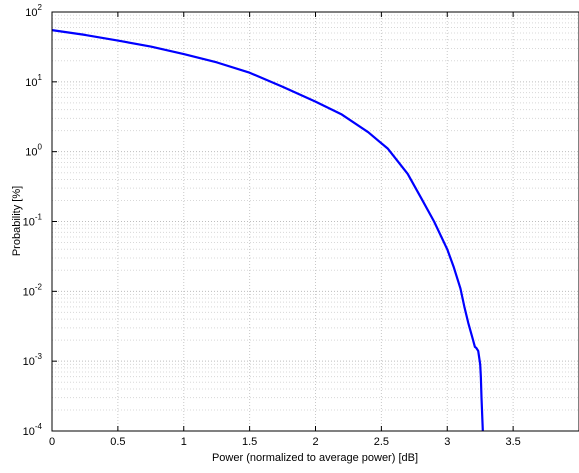 Image resolution: width=579 pixels, height=473 pixels. Describe the element at coordinates (512, 442) in the screenshot. I see `x-tick-label: 3.5` at that location.